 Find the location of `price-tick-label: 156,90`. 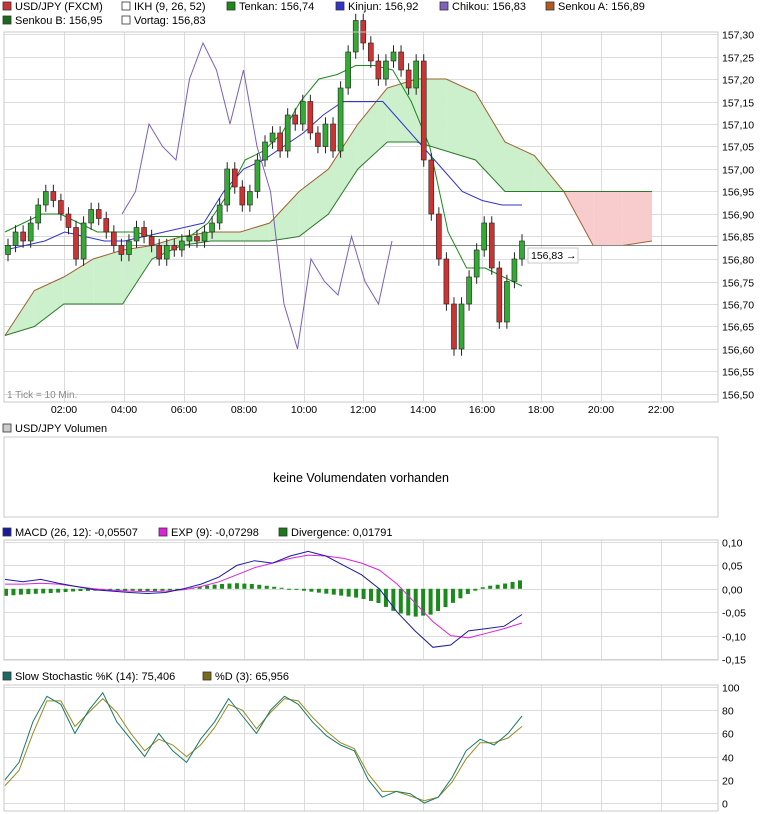

price-tick-label: 156,90 is located at coordinates (738, 216).